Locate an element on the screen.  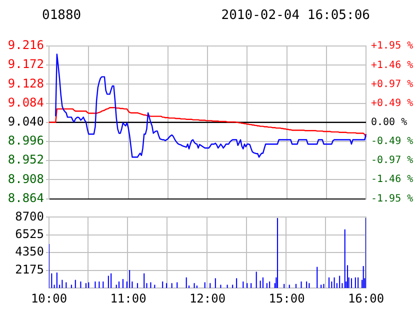
y2-tick-label: -1.46 % is located at coordinates (392, 180).